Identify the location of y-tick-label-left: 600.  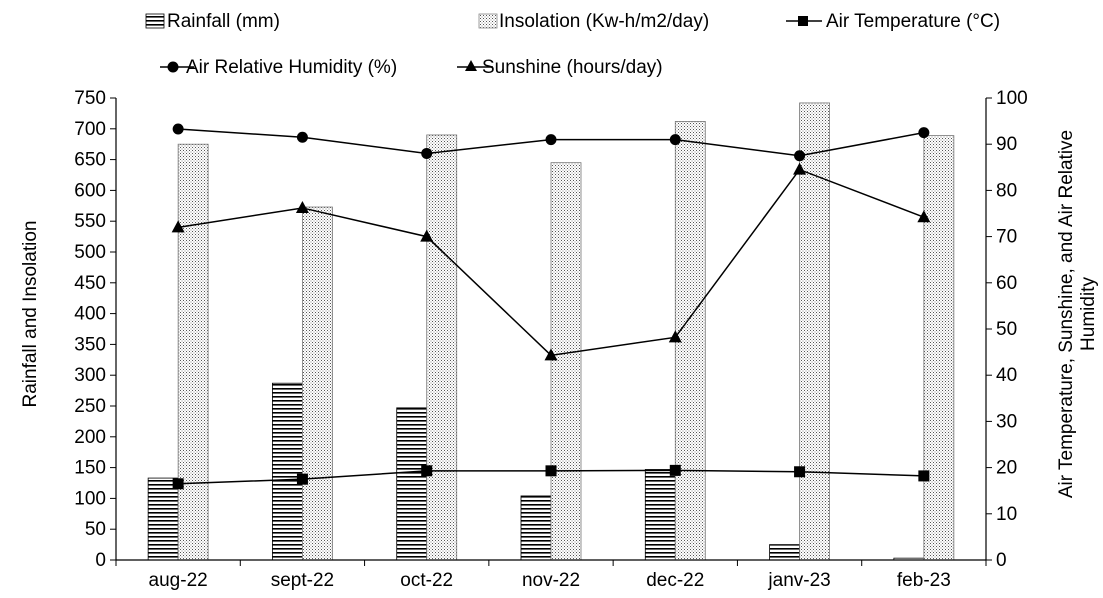
(90, 190).